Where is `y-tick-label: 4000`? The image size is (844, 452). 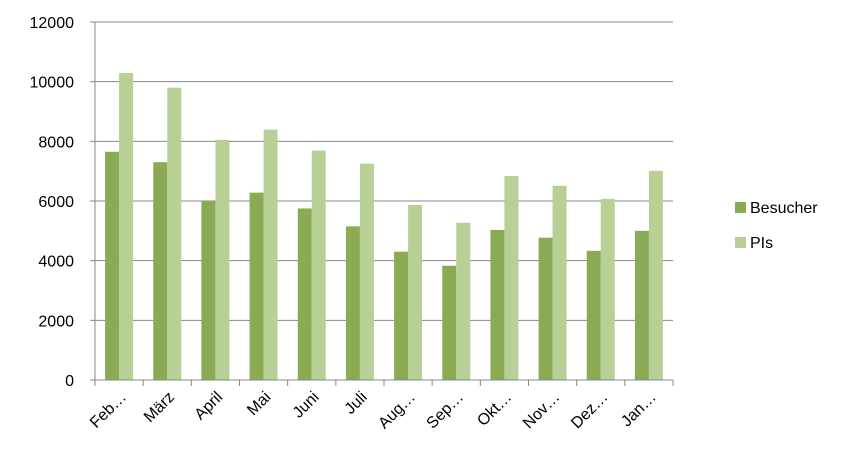
y-tick-label: 4000 is located at coordinates (56, 262).